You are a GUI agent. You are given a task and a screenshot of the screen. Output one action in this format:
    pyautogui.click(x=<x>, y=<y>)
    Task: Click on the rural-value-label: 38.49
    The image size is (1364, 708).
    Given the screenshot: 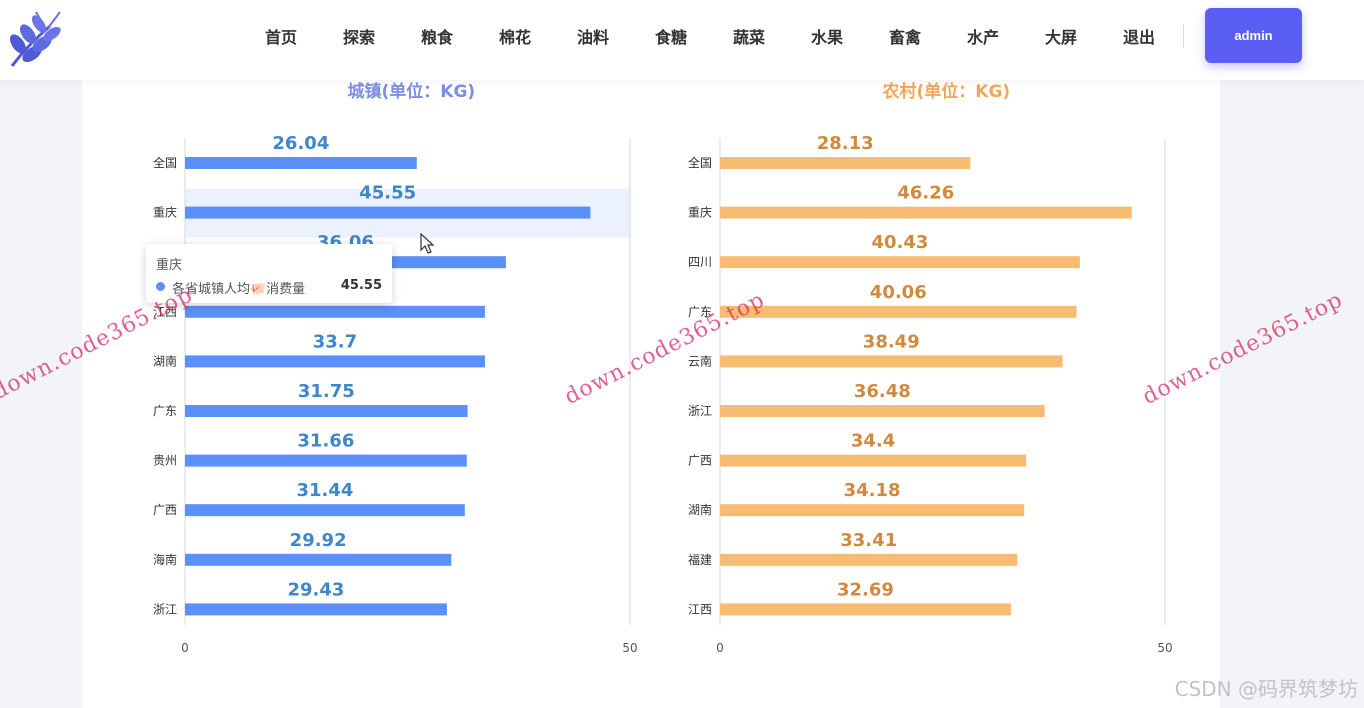 What is the action you would take?
    pyautogui.click(x=891, y=341)
    